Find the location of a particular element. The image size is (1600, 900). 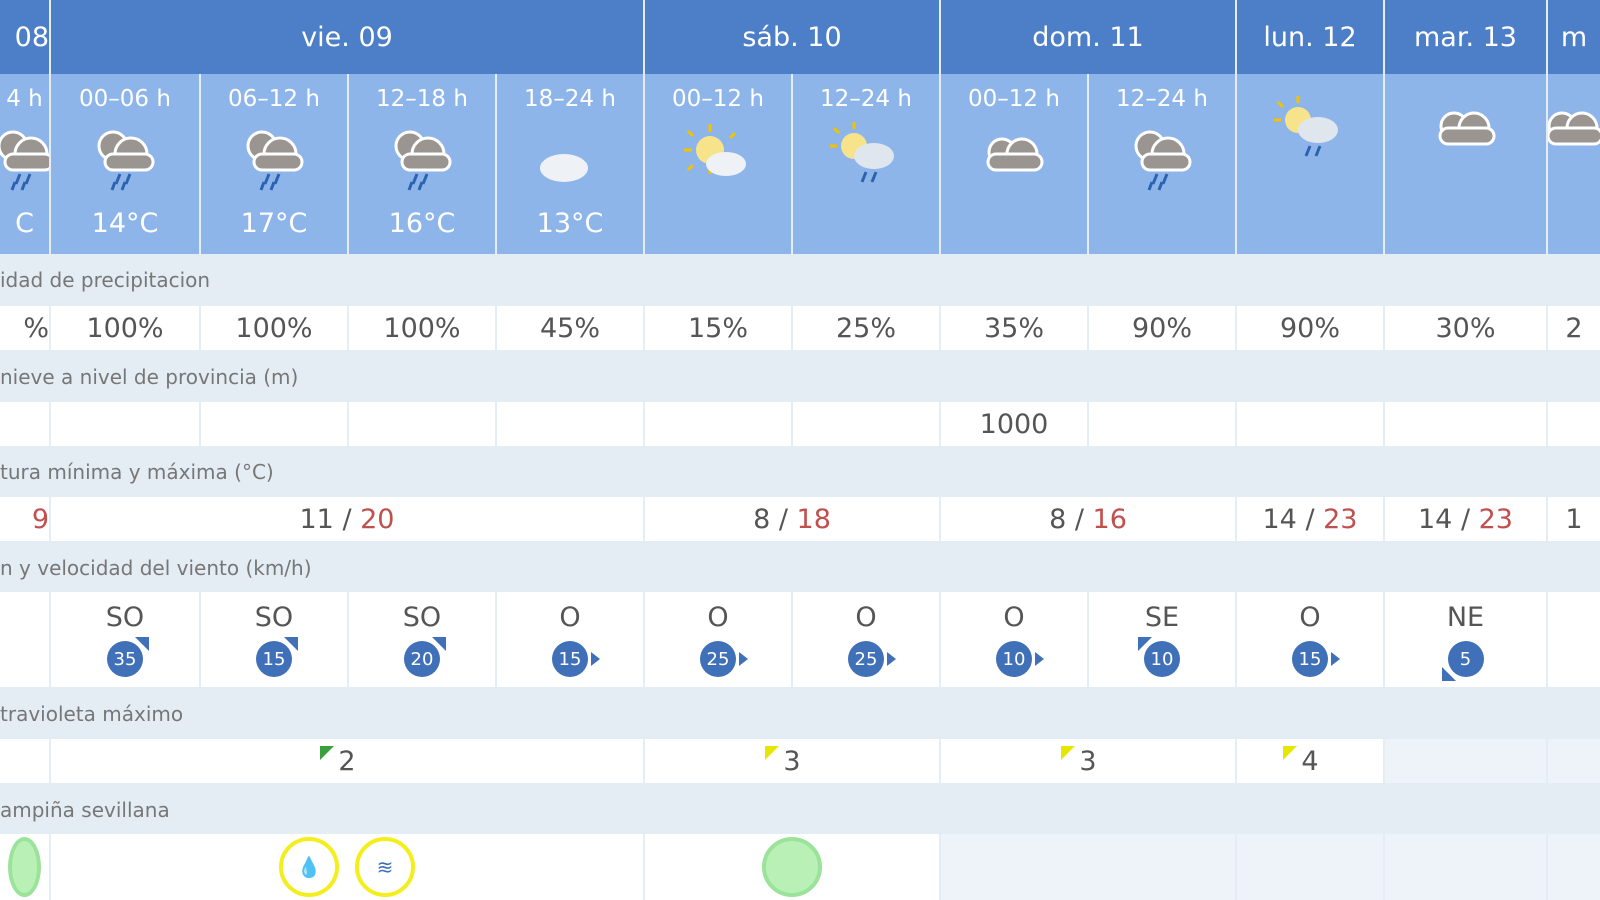

period-label: 4 h is located at coordinates (24, 99).